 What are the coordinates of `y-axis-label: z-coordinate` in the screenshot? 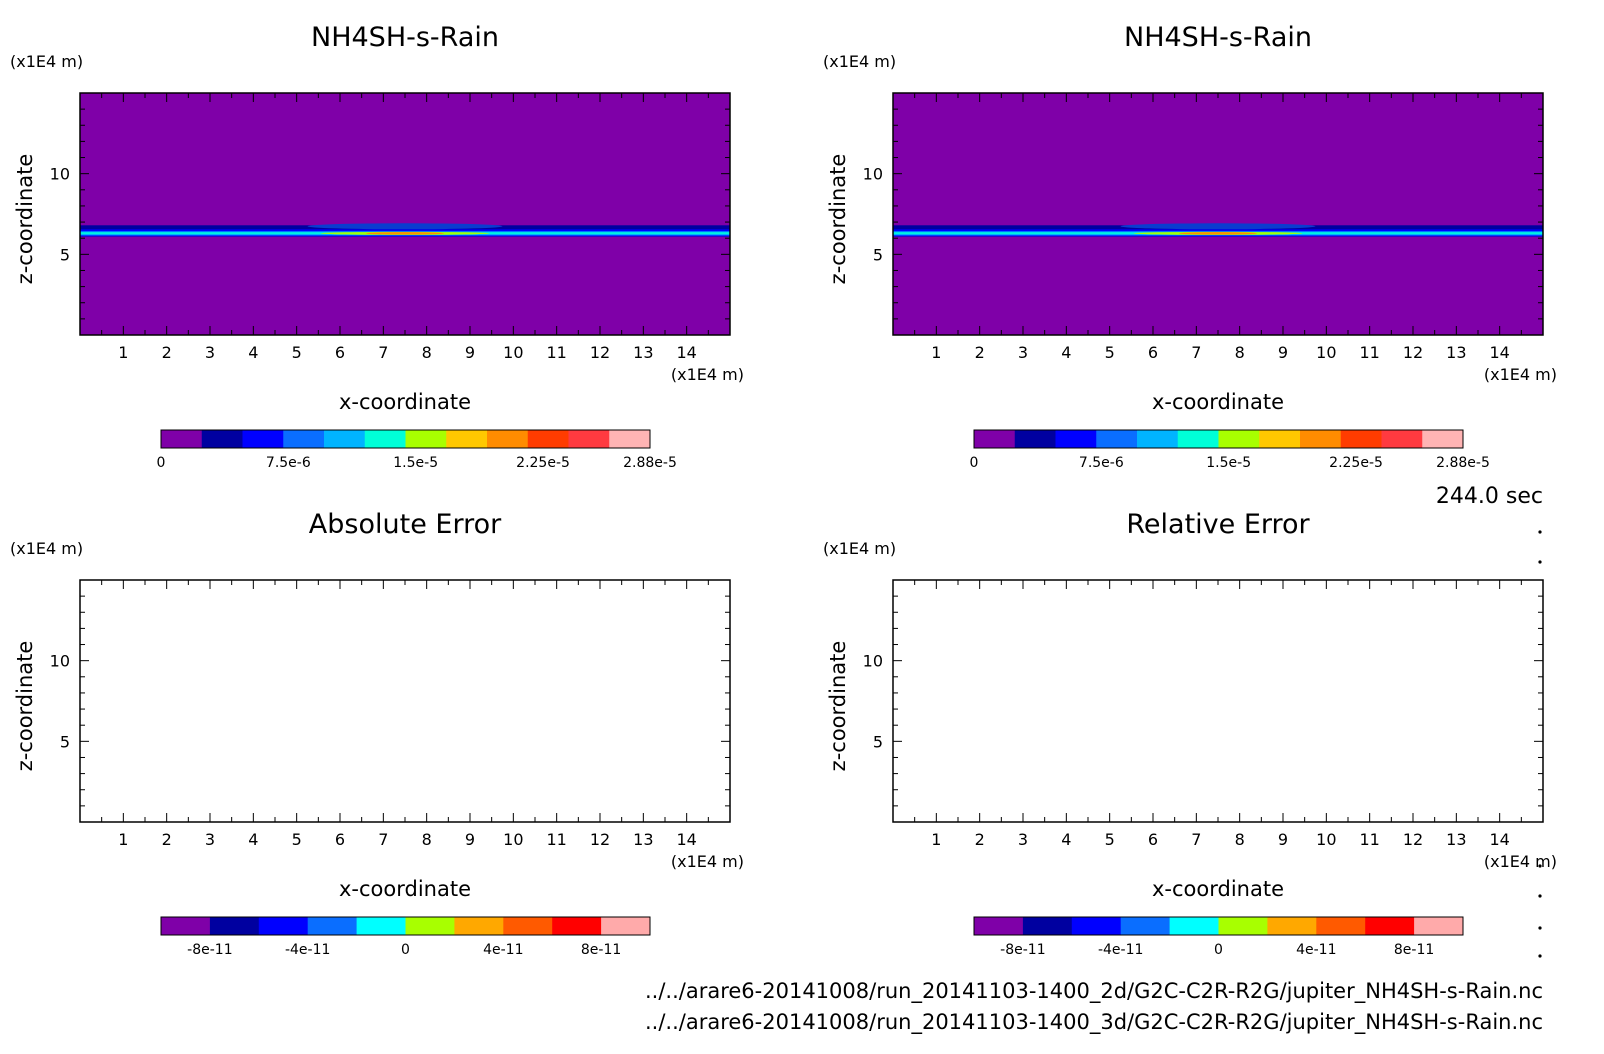 It's located at (25, 706).